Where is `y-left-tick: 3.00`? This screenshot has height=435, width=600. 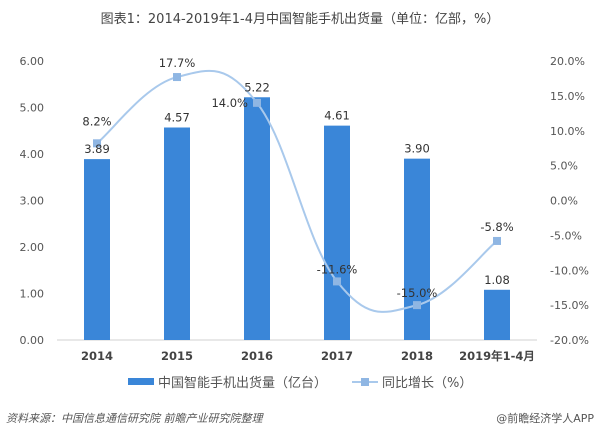 y-left-tick: 3.00 is located at coordinates (32, 201).